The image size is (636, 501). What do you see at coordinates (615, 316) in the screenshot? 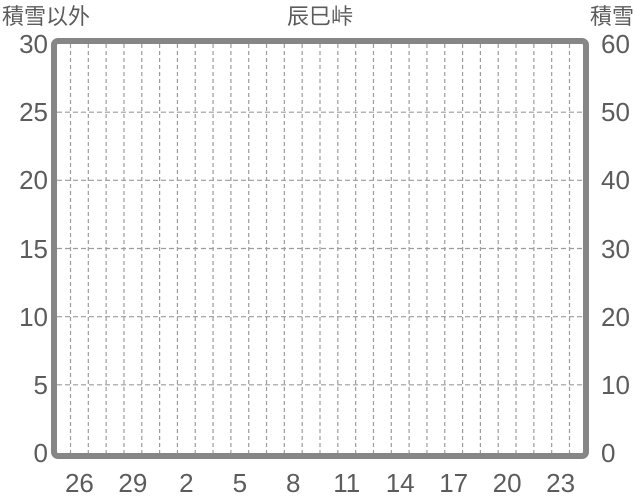
I see `y-tick-right-20: 20` at bounding box center [615, 316].